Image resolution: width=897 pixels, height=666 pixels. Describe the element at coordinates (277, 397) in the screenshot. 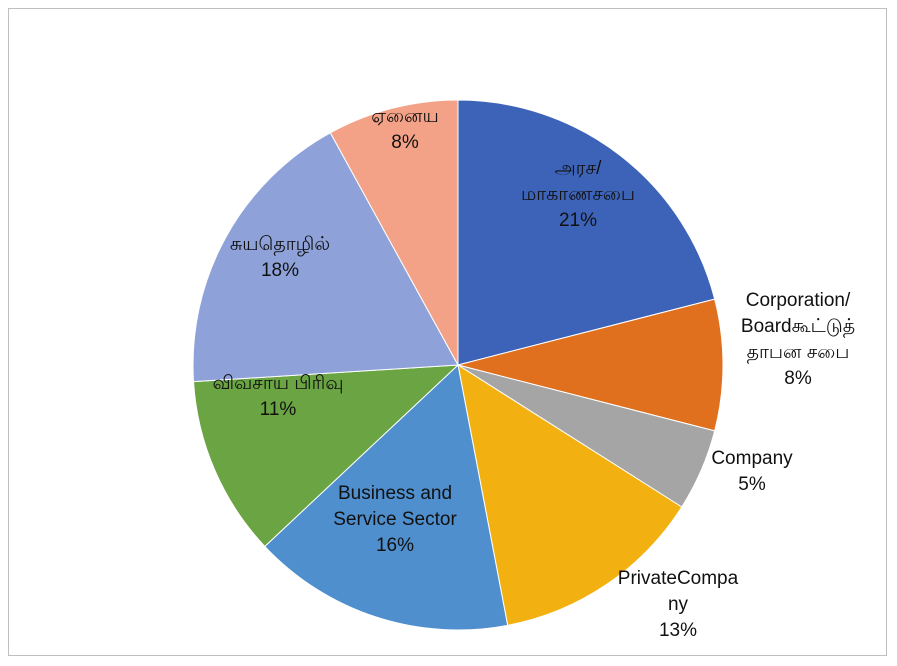

I see `slice-label: விவசாய பிரிவு 11%` at that location.